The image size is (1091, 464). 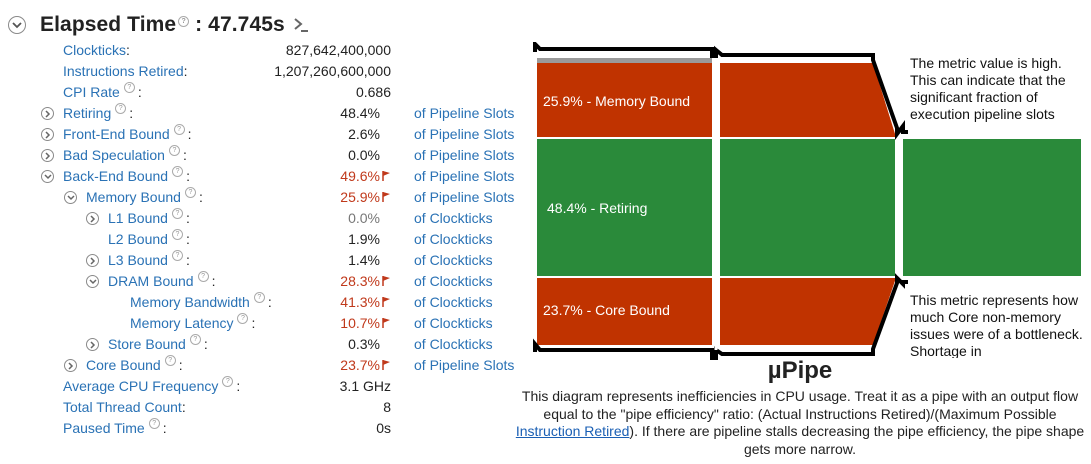 What do you see at coordinates (91, 92) in the screenshot?
I see `metric-label-text: CPI Rate` at bounding box center [91, 92].